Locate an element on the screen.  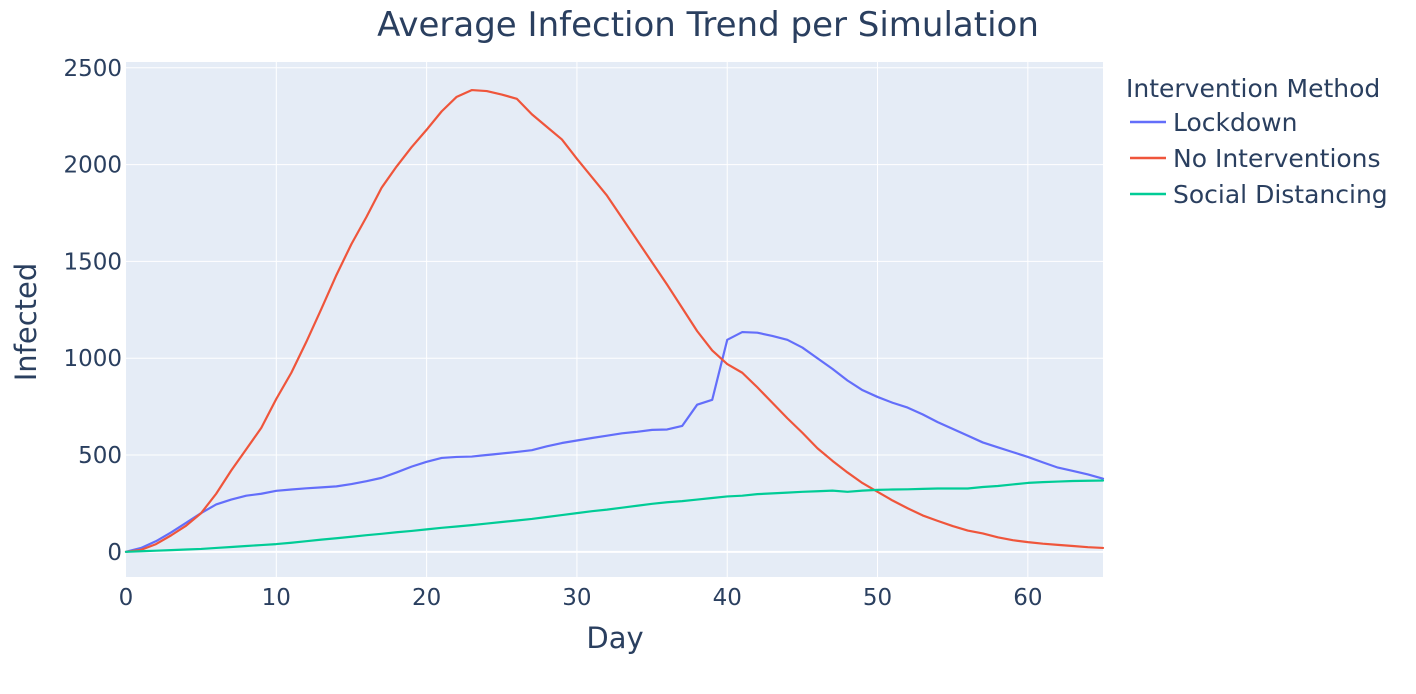
y-axis-ticks: 0 500 1000 1500 2000 2500 is located at coordinates (92, 311).